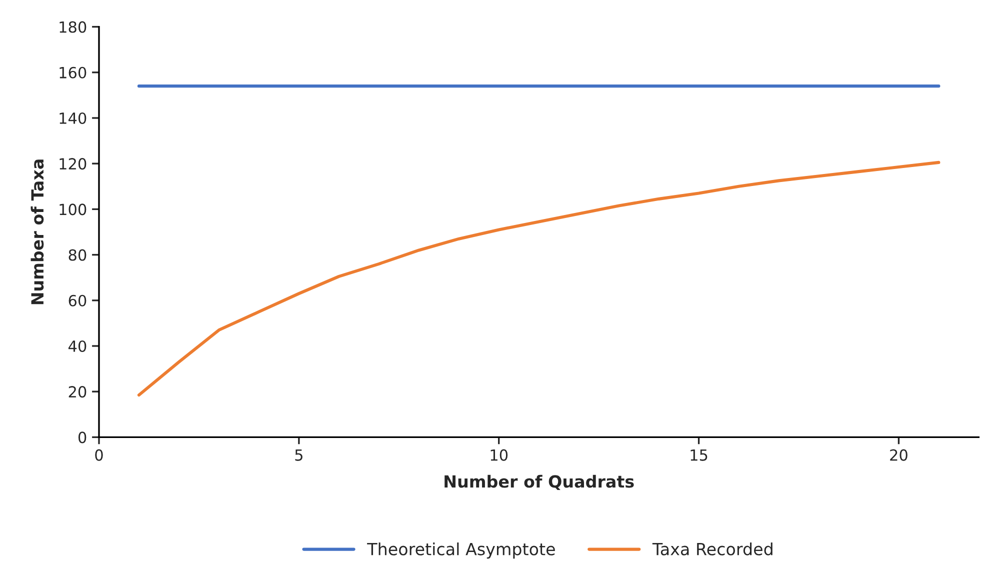 Image resolution: width=984 pixels, height=570 pixels. I want to click on y-tick-label: 100, so click(73, 210).